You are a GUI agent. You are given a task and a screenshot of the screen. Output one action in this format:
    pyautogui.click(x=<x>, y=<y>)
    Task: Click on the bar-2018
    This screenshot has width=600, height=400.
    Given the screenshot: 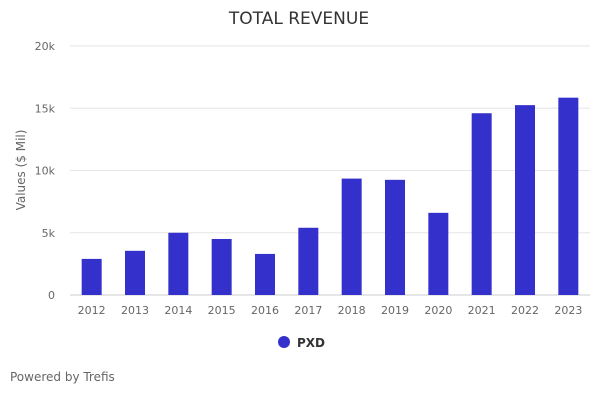 What is the action you would take?
    pyautogui.click(x=351, y=236)
    